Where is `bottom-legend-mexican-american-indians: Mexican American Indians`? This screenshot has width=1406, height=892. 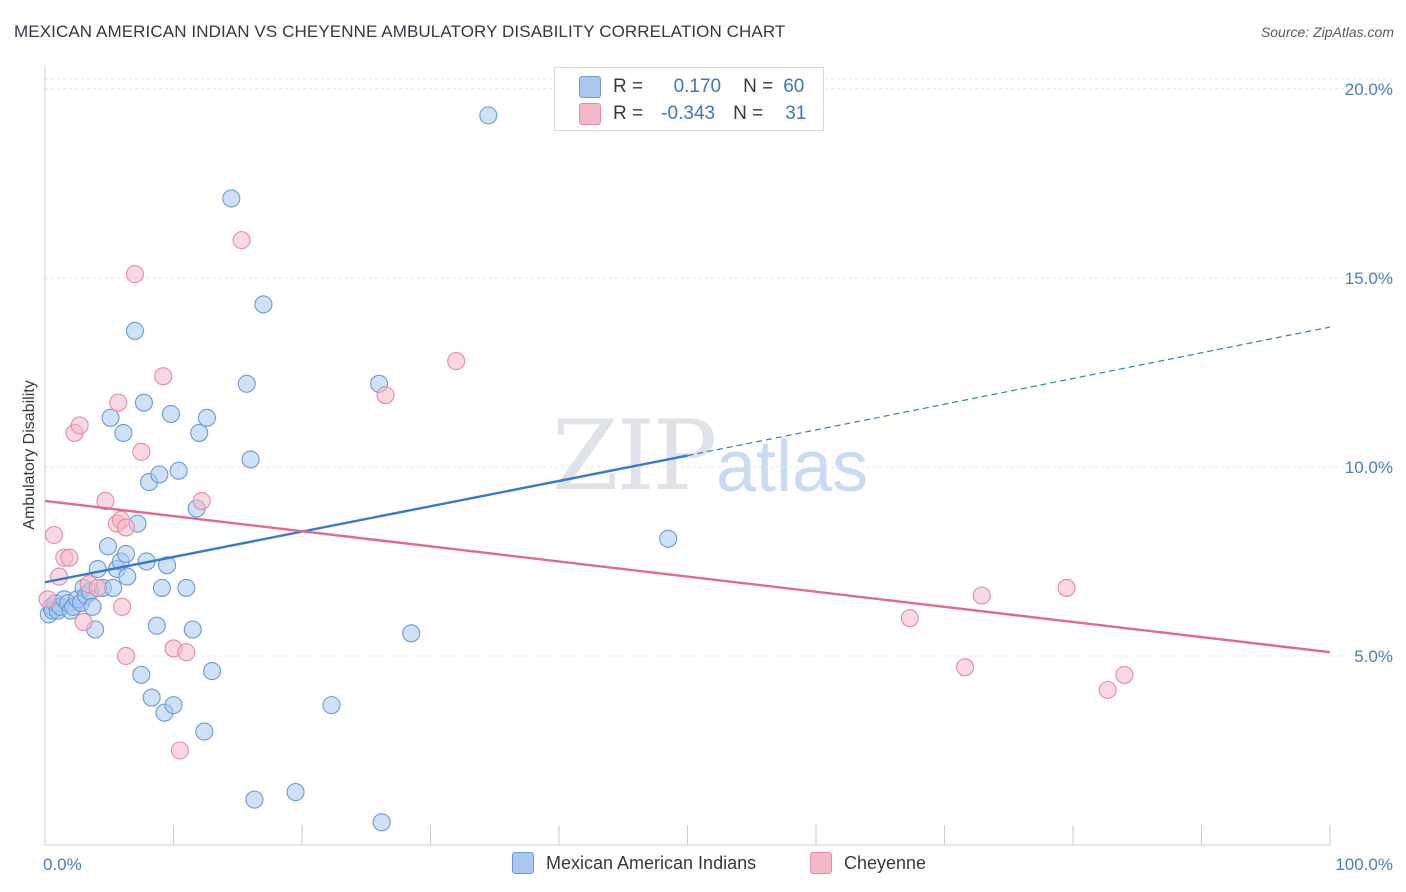
bottom-legend-mexican-american-indians: Mexican American Indians is located at coordinates (634, 863).